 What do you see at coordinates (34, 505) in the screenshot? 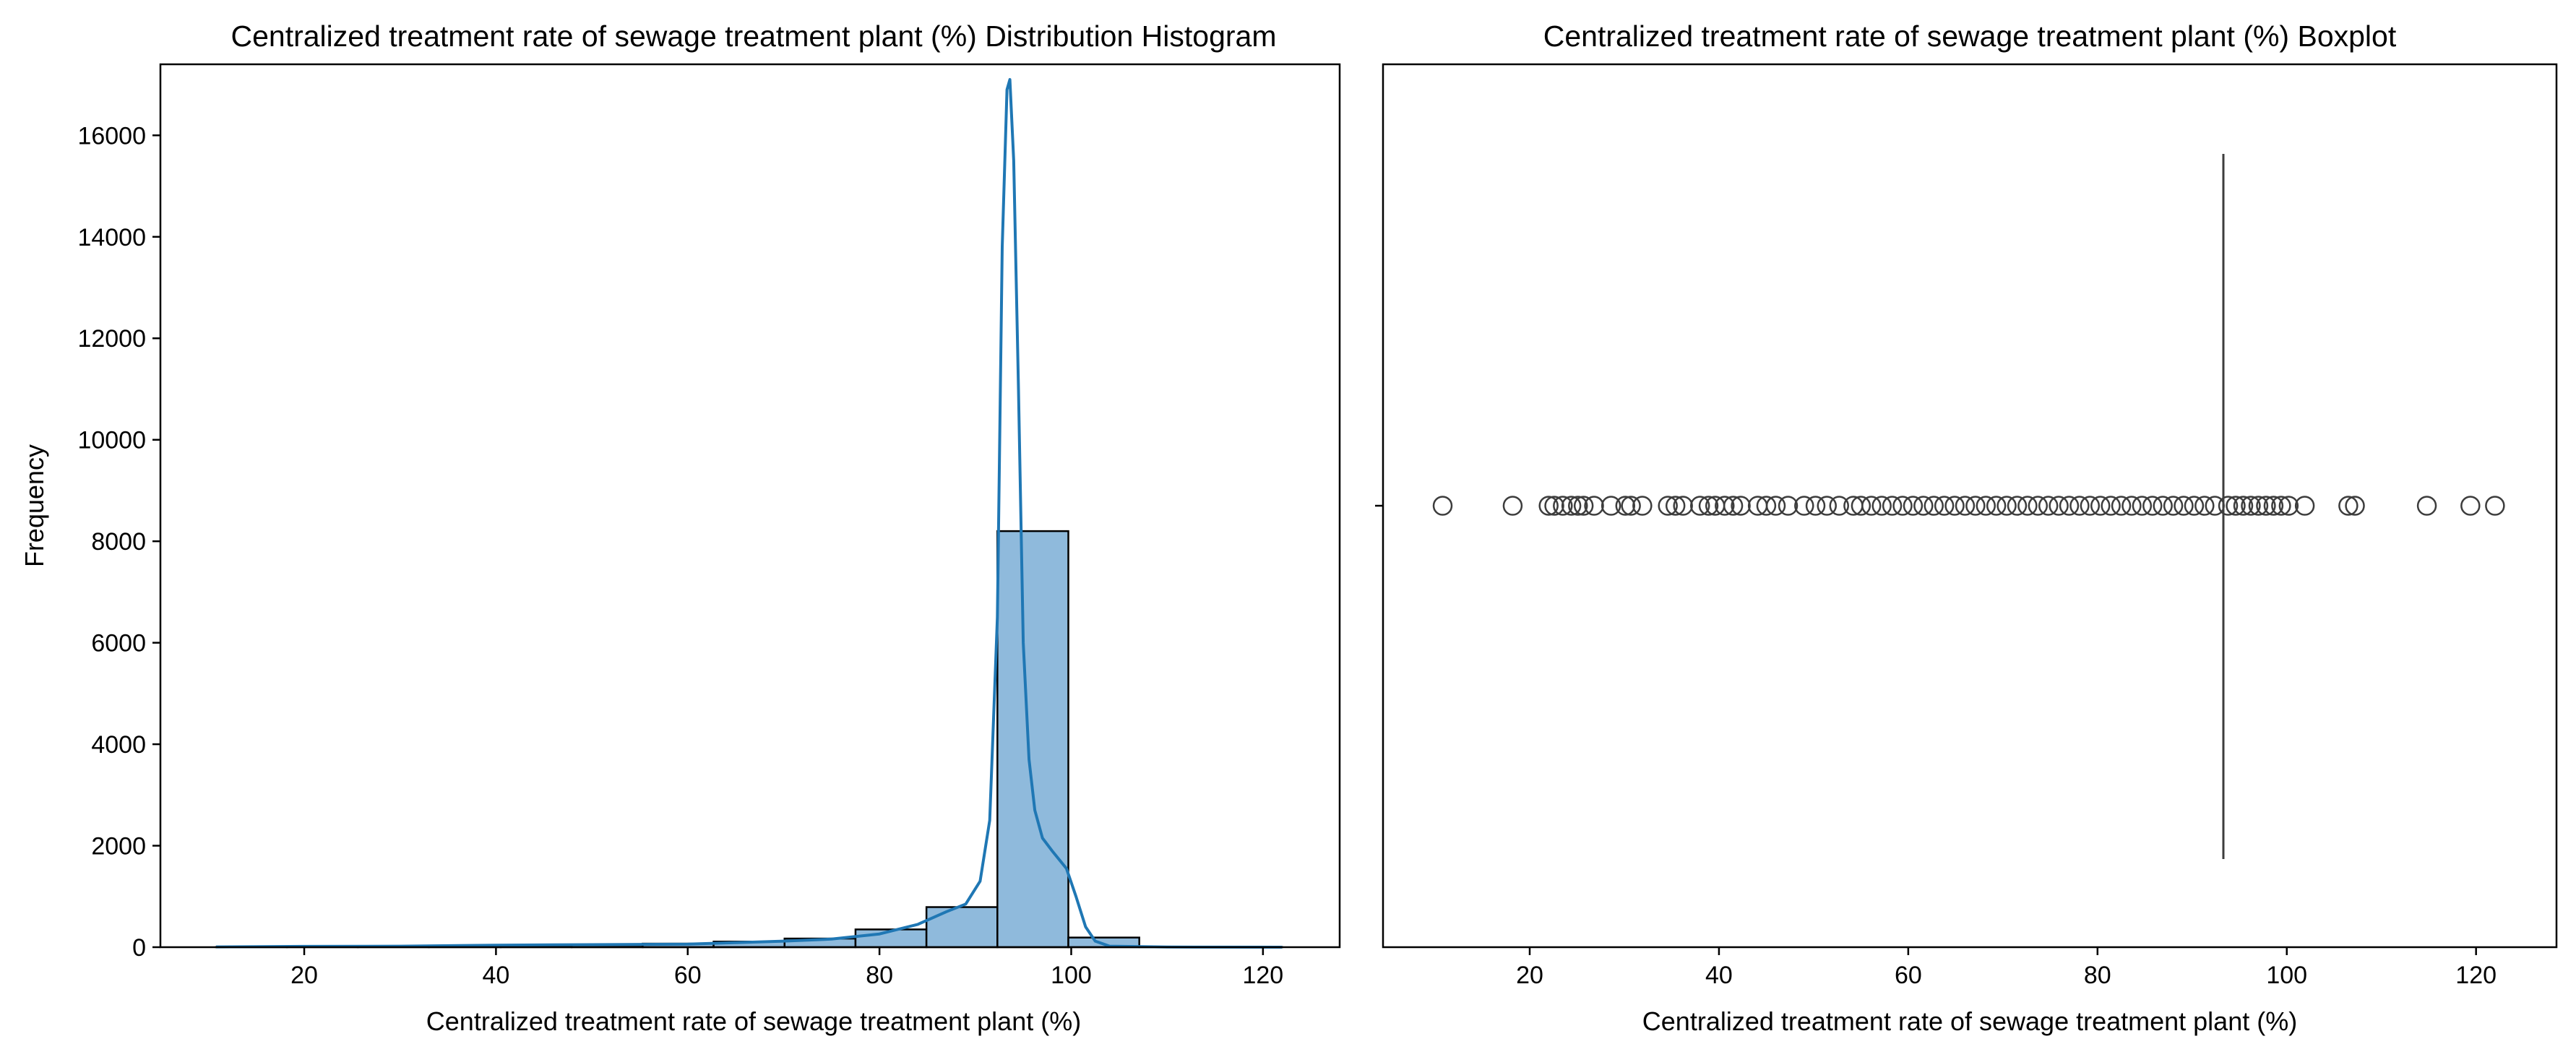
I see `histogram-y-label: Frequency` at bounding box center [34, 505].